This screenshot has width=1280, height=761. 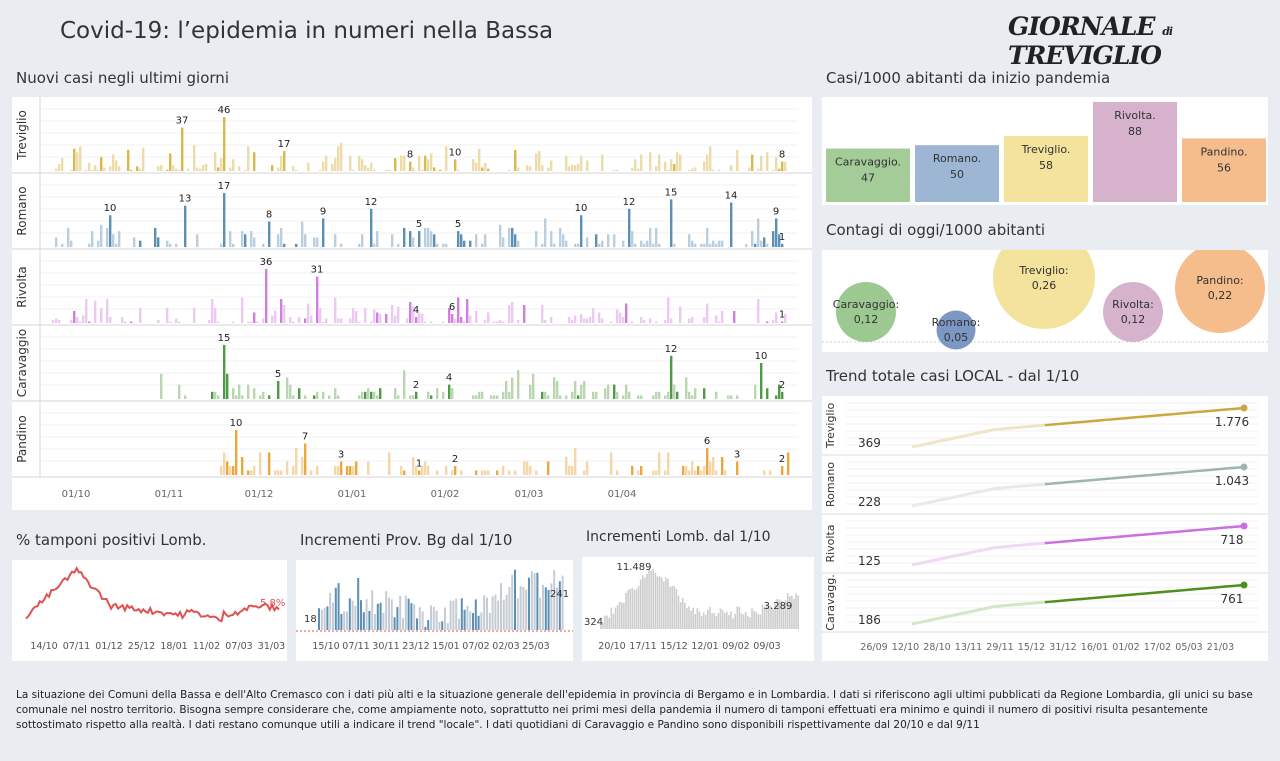 What do you see at coordinates (1090, 41) in the screenshot?
I see `newspaper-logo: GIORNALE di TREVIGLIO` at bounding box center [1090, 41].